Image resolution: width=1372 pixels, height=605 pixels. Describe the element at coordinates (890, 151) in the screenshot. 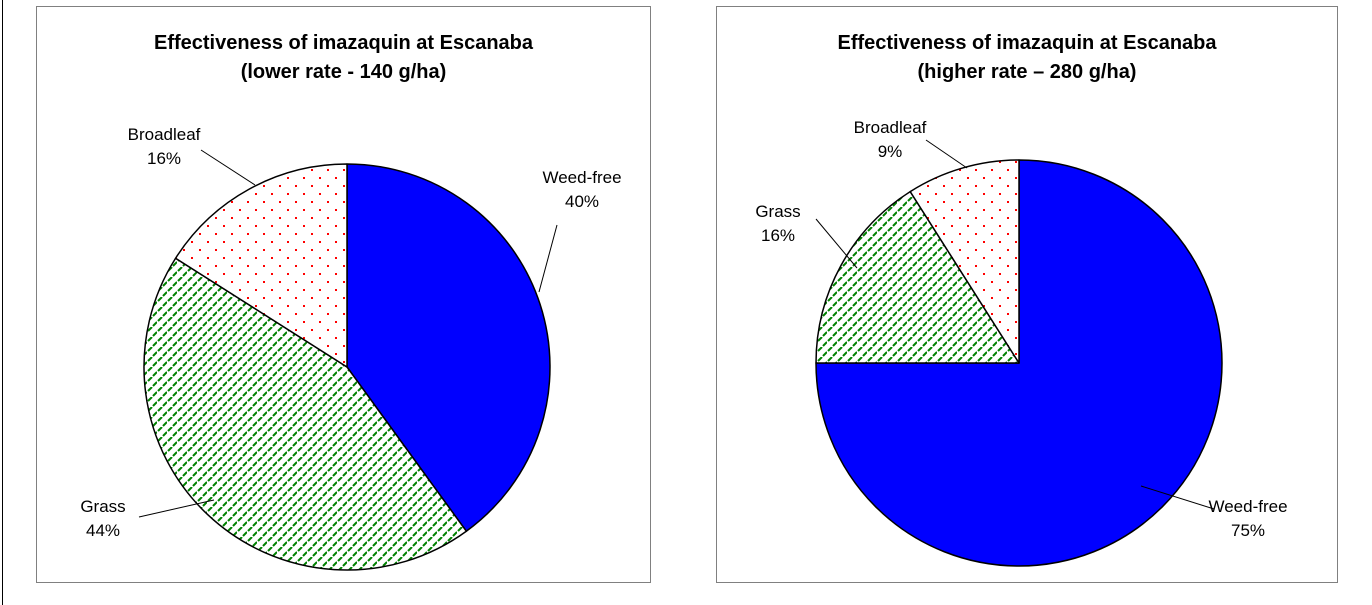

I see `slice-percent-broadleaf: 9%` at that location.